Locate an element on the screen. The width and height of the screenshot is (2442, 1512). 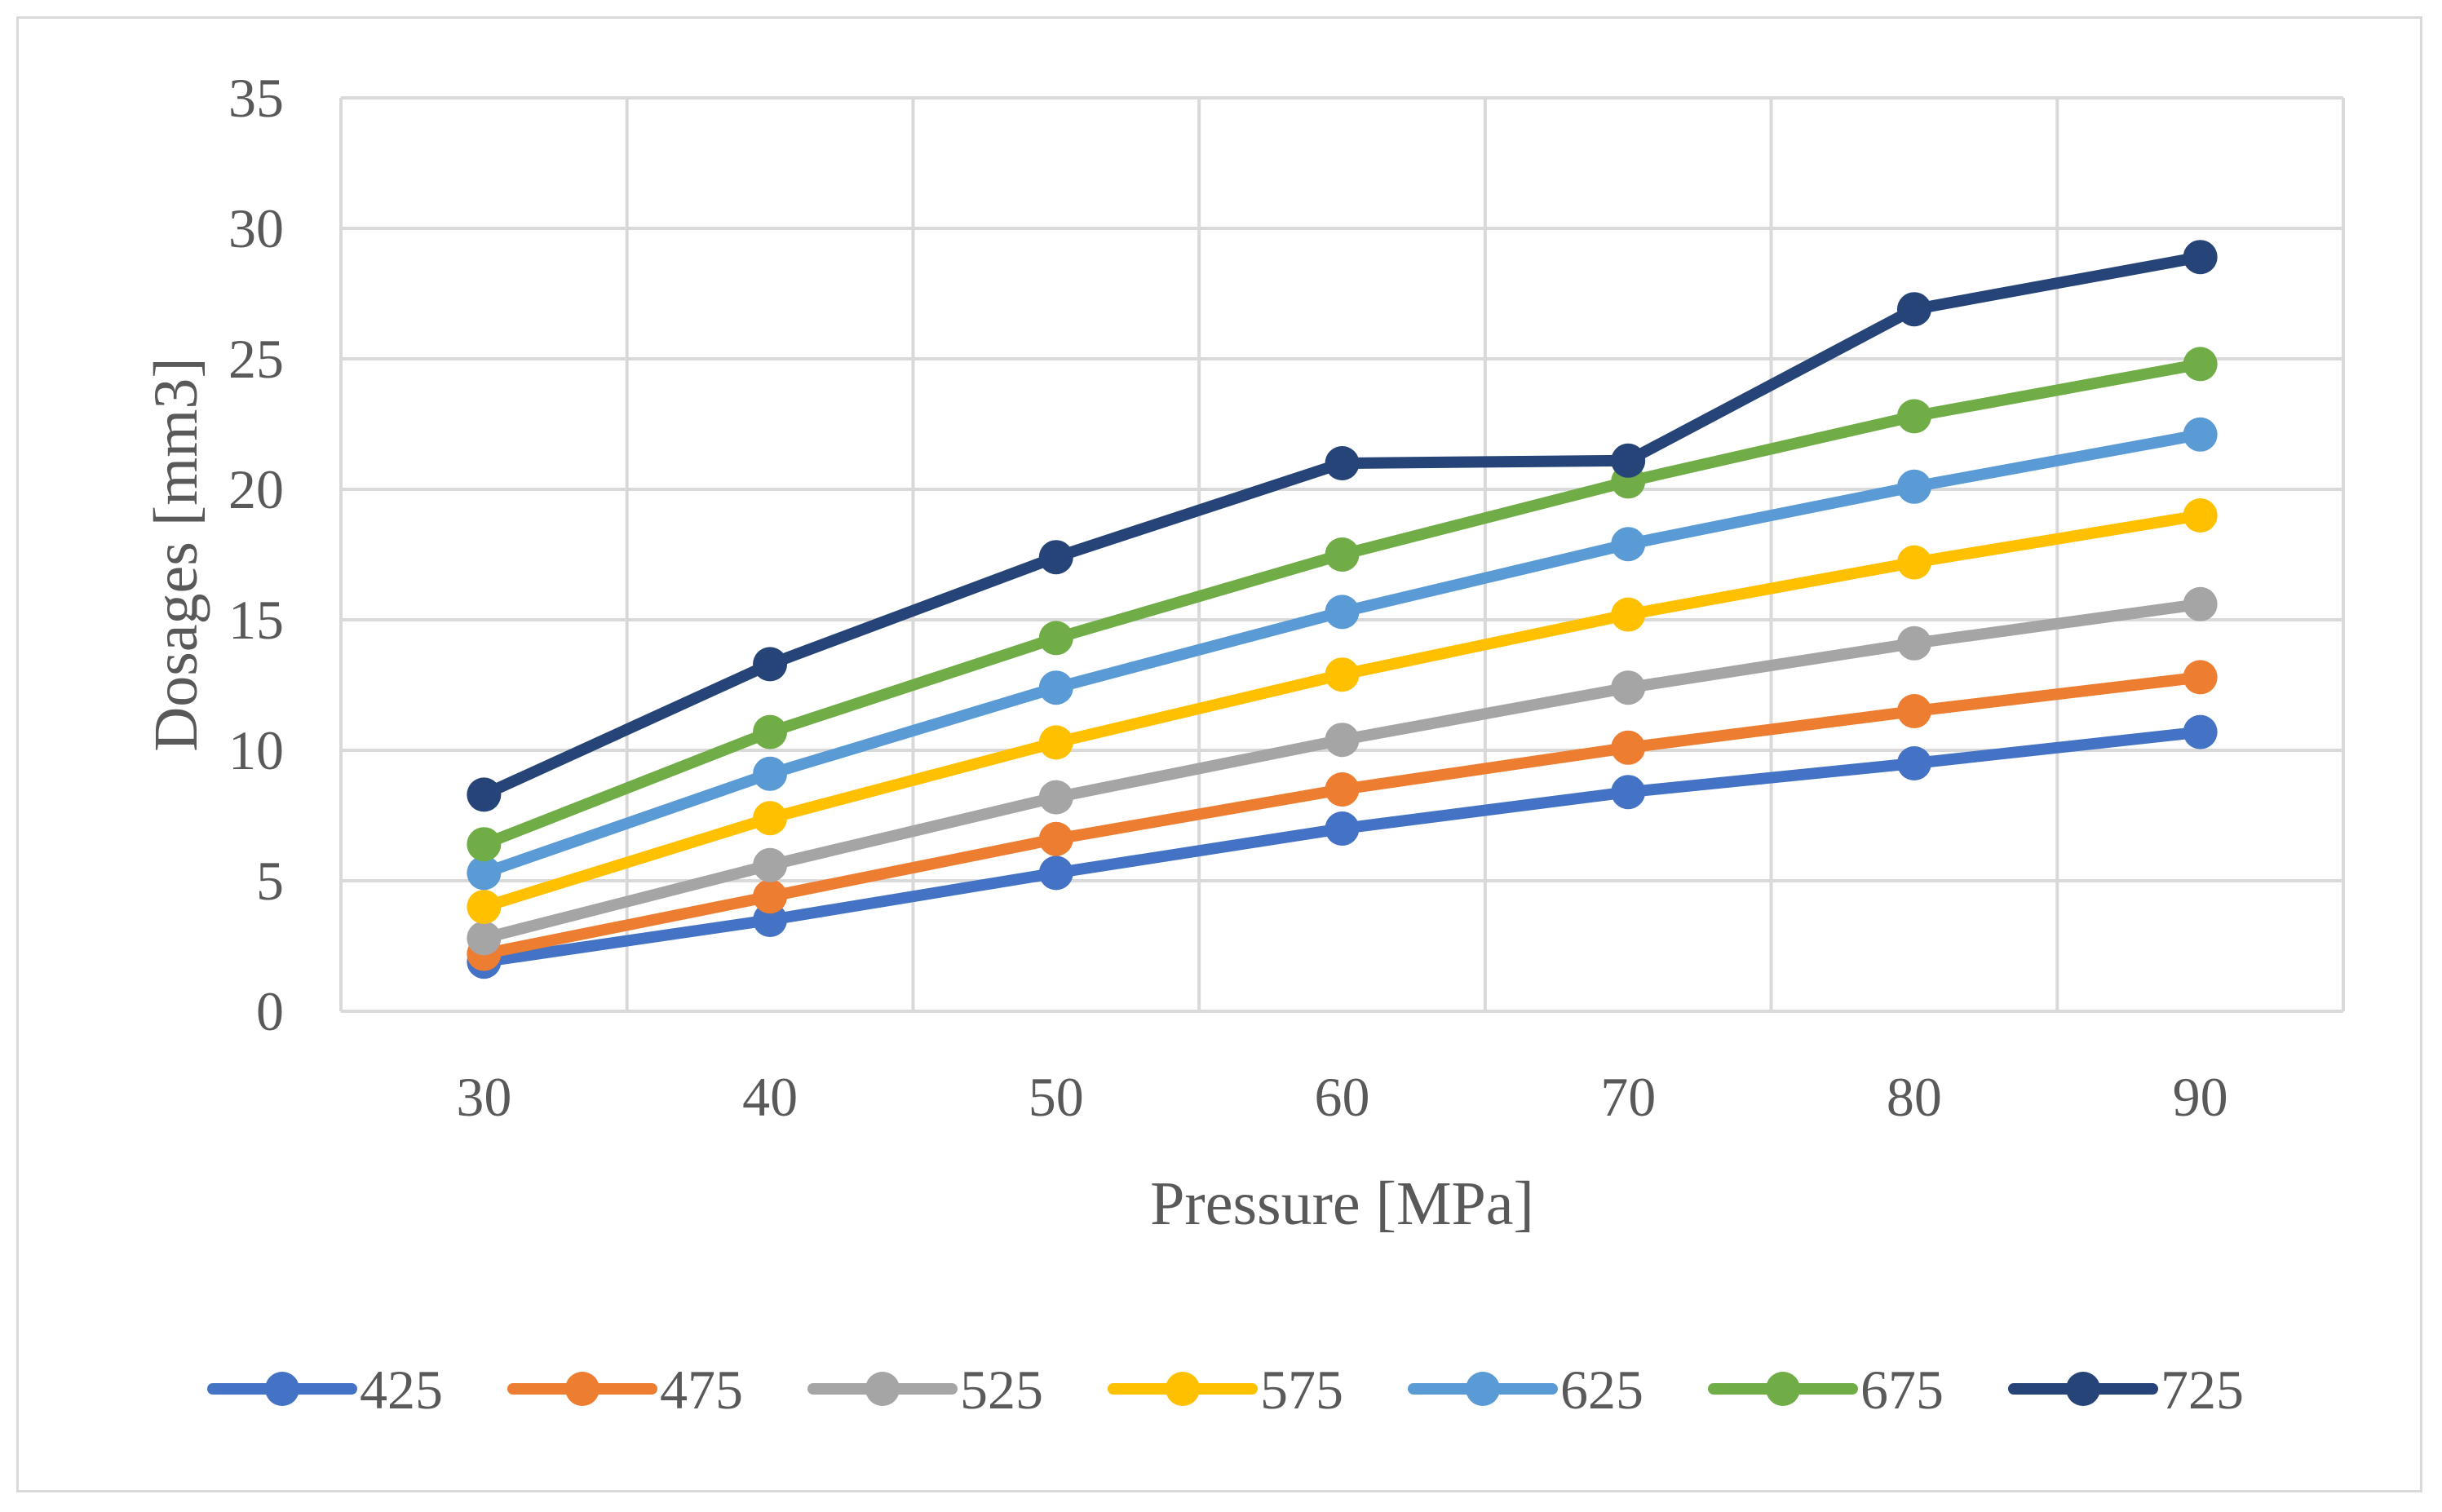
y-tick-10: 10 is located at coordinates (256, 750).